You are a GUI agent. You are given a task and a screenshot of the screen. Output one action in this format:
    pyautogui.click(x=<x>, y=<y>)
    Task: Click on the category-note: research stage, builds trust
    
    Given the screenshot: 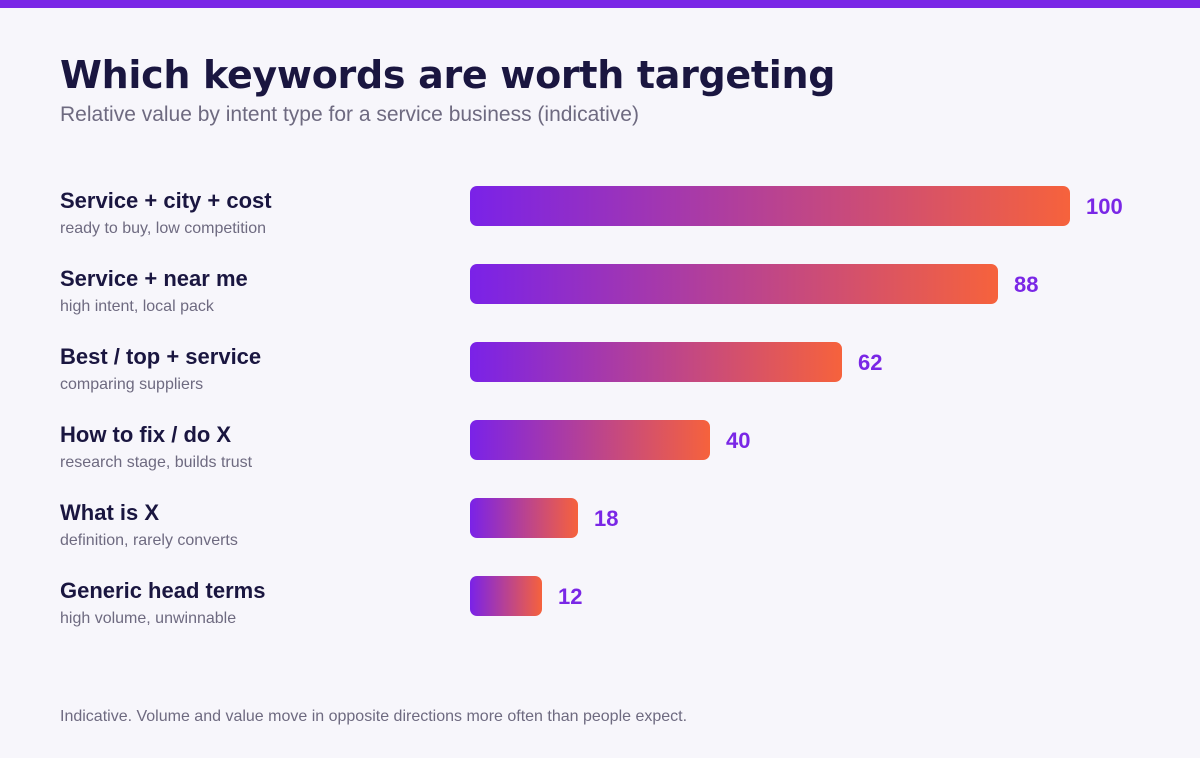 What is the action you would take?
    pyautogui.click(x=156, y=462)
    